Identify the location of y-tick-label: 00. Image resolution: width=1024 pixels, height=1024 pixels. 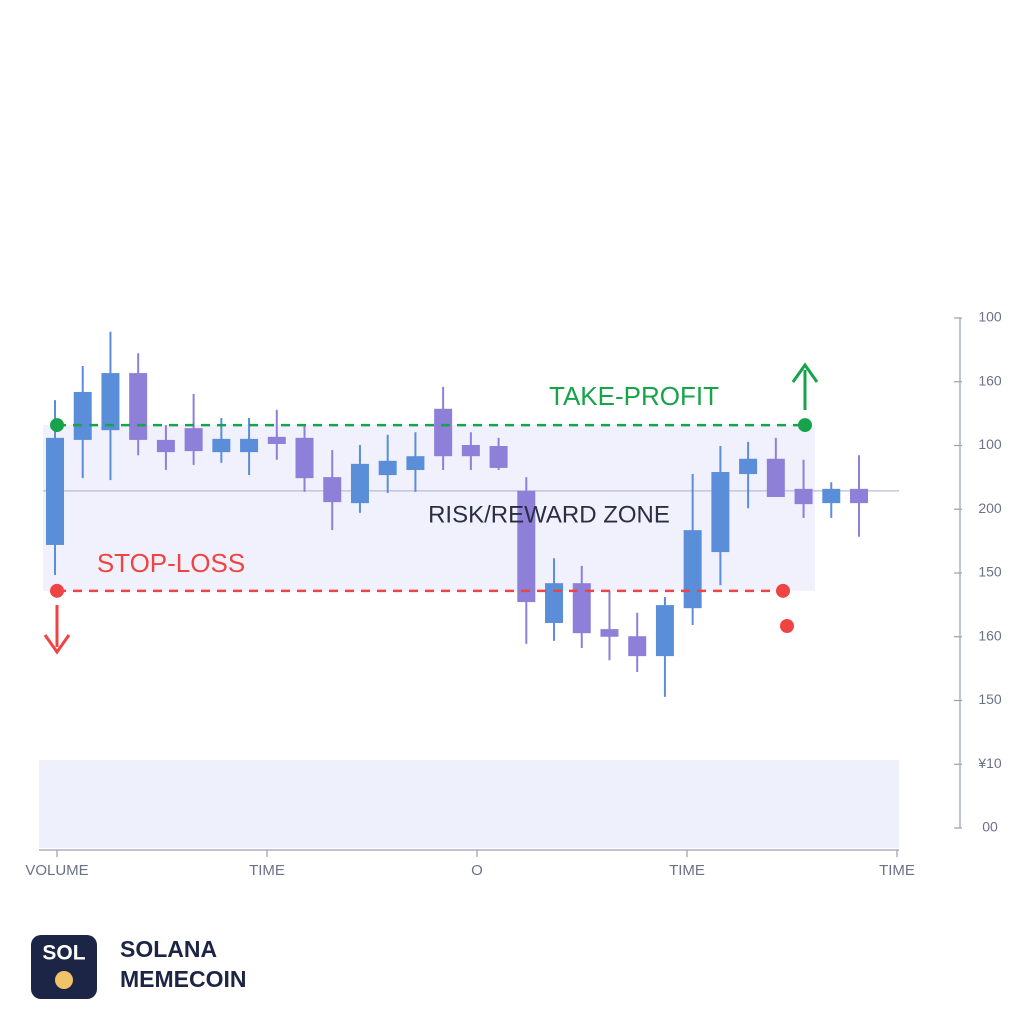
(990, 827).